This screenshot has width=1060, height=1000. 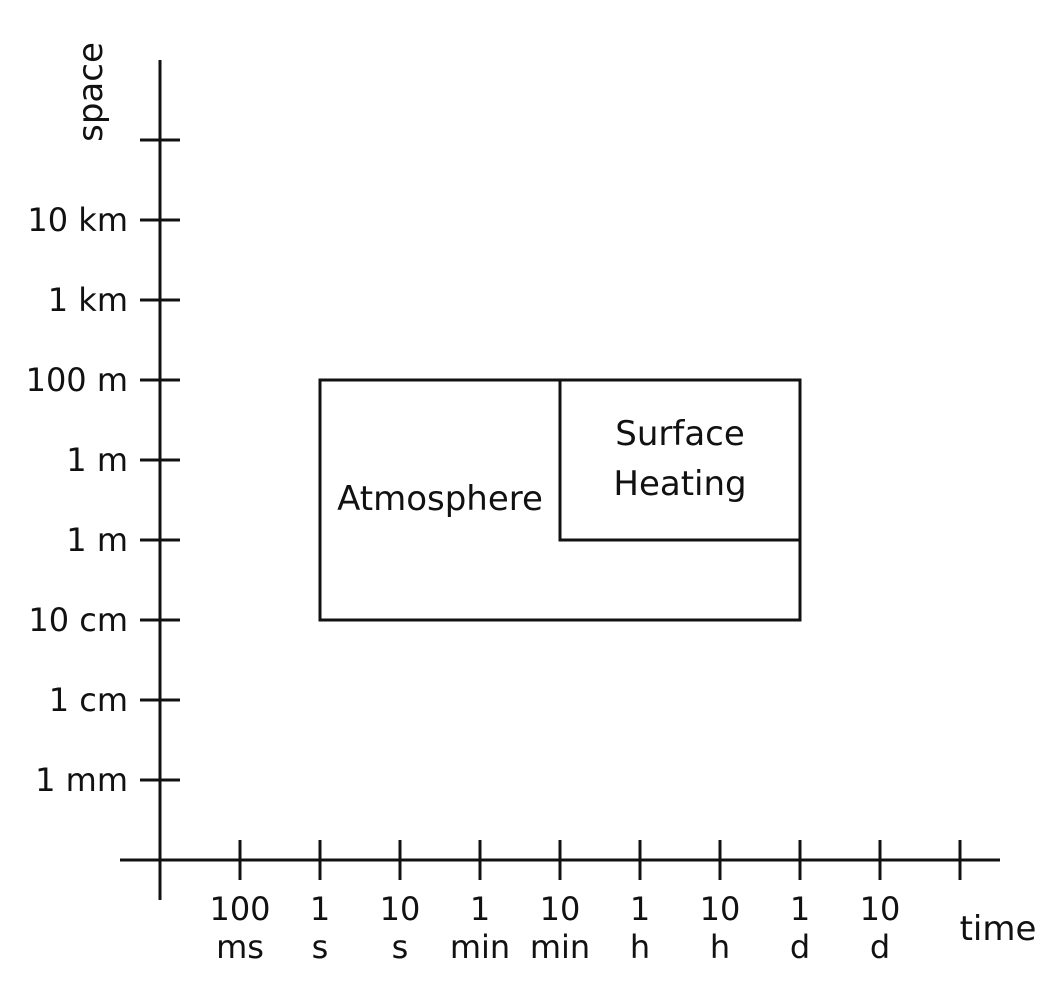 What do you see at coordinates (680, 434) in the screenshot?
I see `surface-heating-label-line1: Surface` at bounding box center [680, 434].